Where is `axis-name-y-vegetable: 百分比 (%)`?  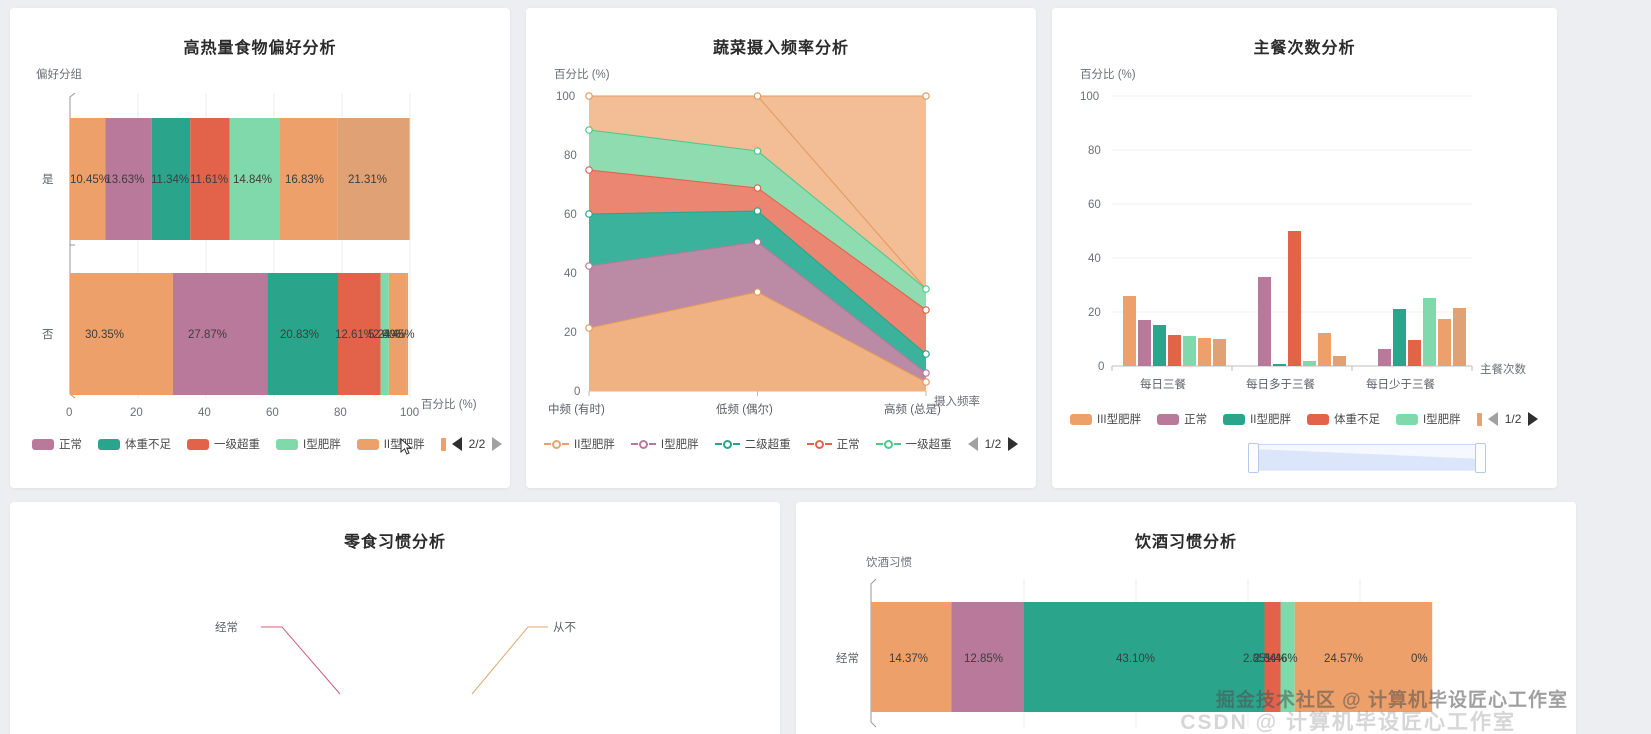
axis-name-y-vegetable: 百分比 (%) is located at coordinates (582, 75).